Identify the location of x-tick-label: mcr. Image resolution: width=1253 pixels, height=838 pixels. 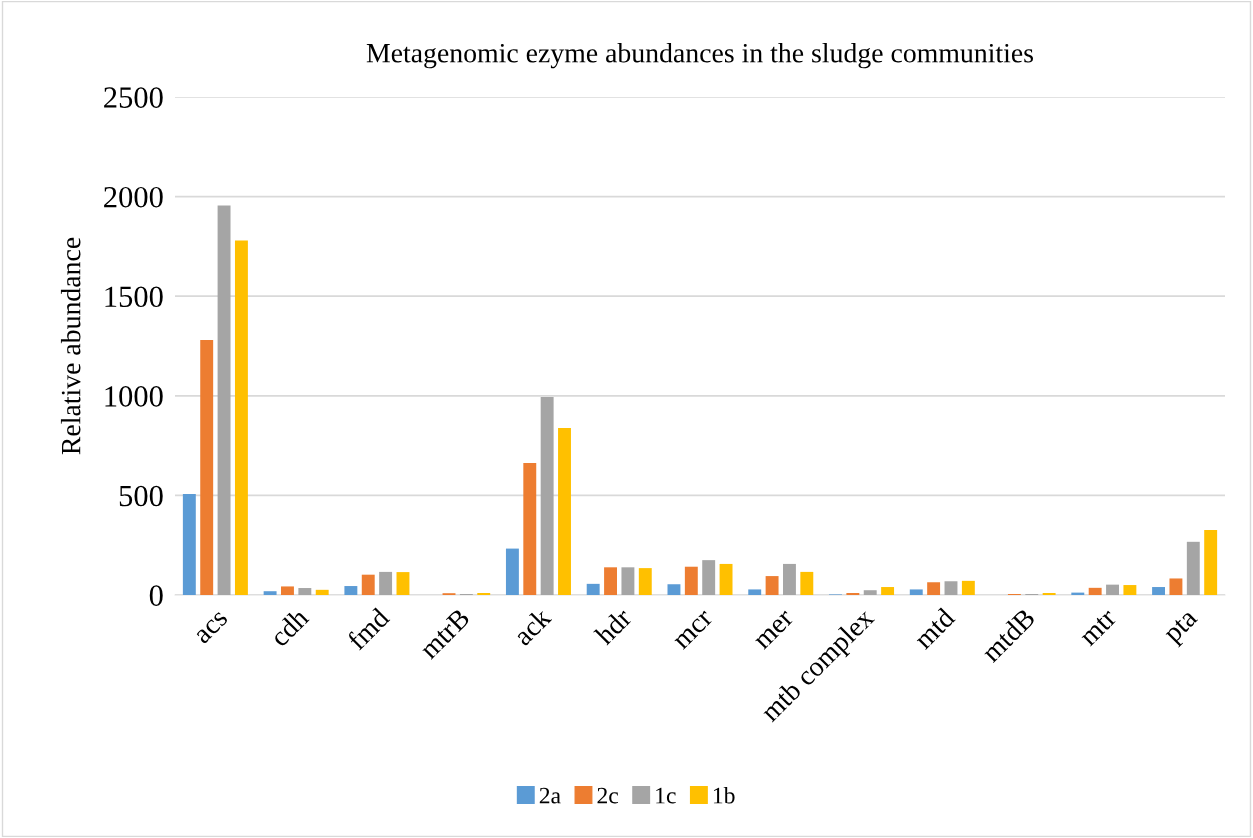
(694, 630).